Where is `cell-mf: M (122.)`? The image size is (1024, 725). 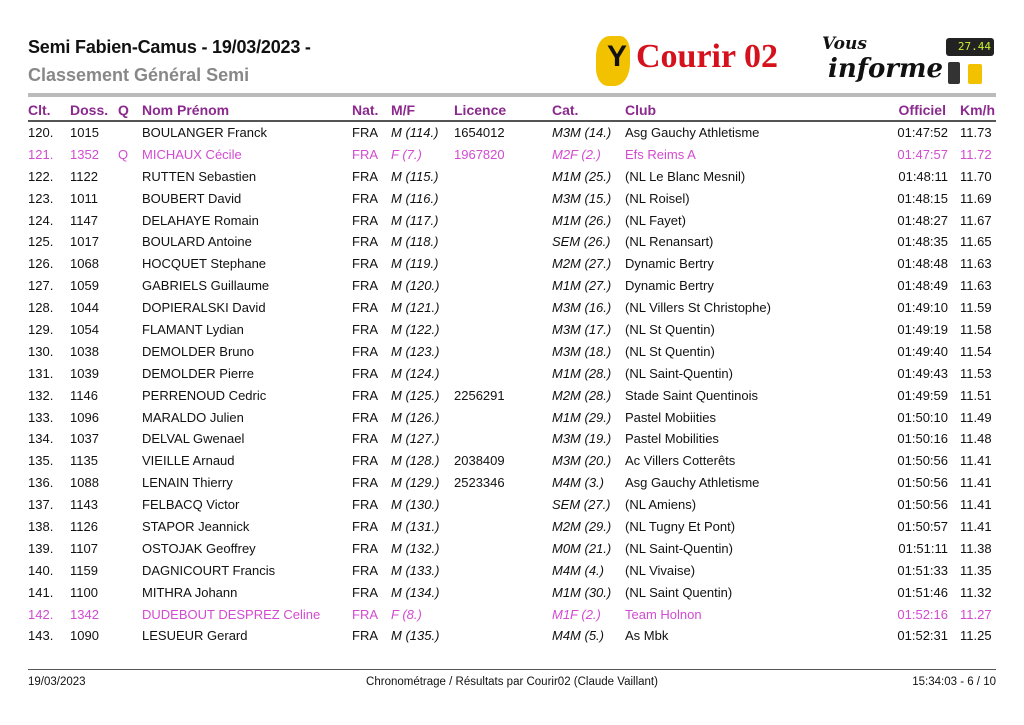
cell-mf: M (122.) is located at coordinates (415, 330).